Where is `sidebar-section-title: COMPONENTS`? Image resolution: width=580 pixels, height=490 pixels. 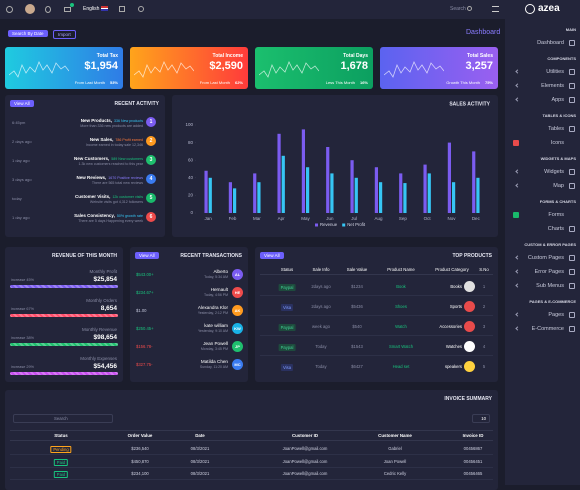
sidebar-section-title: COMPONENTS is located at coordinates (561, 58).